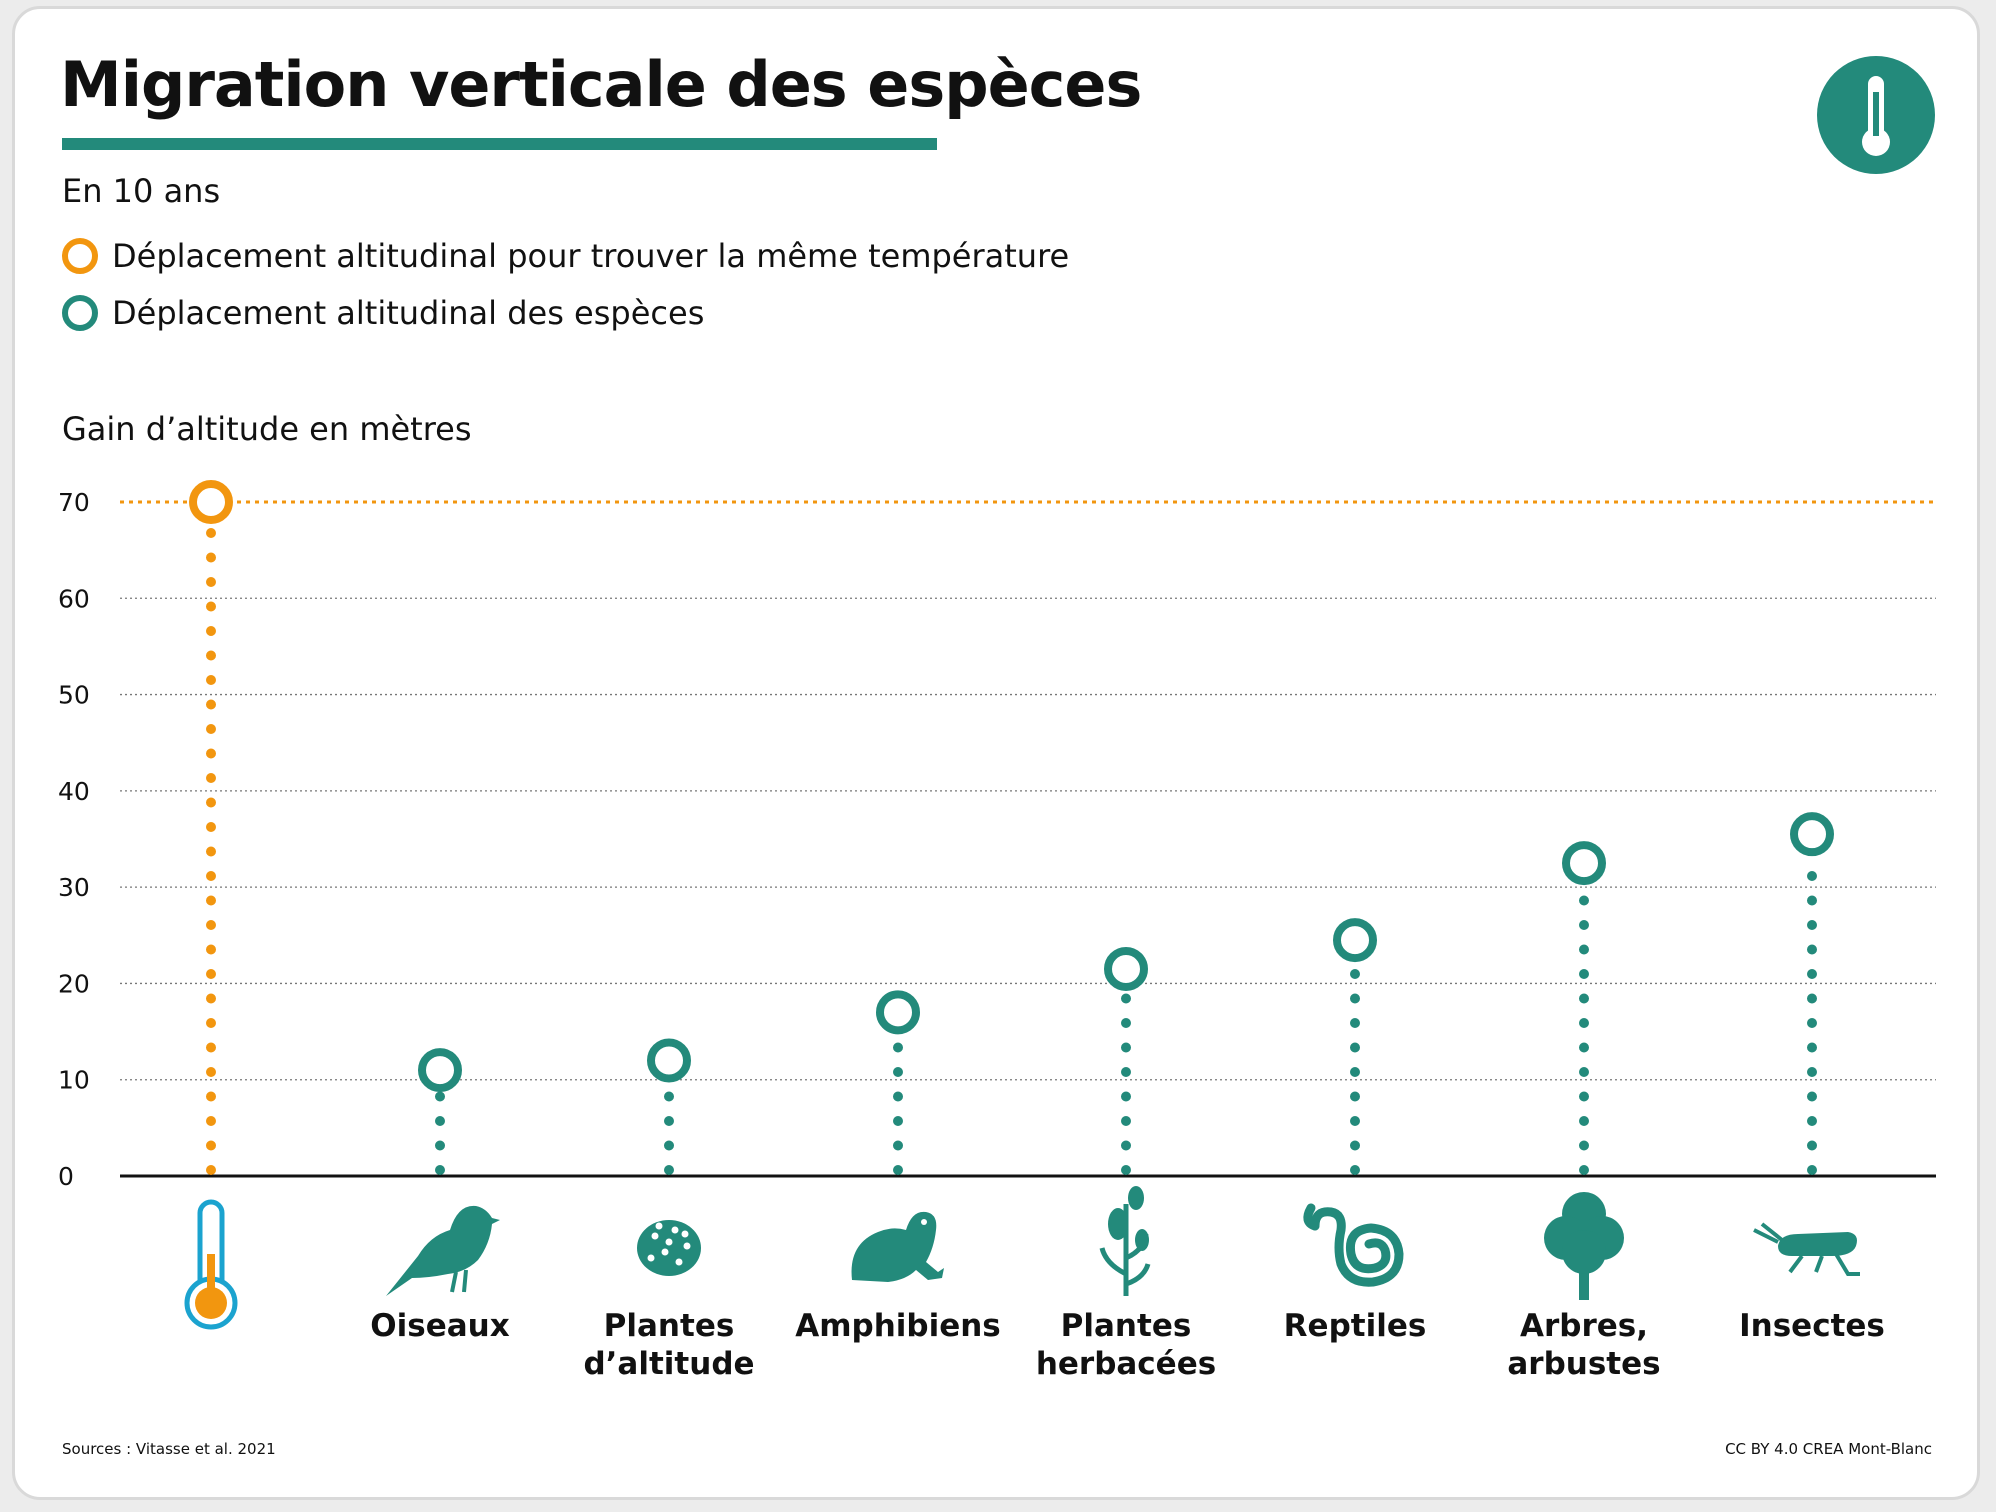  What do you see at coordinates (1353, 1245) in the screenshot?
I see `snake-icon` at bounding box center [1353, 1245].